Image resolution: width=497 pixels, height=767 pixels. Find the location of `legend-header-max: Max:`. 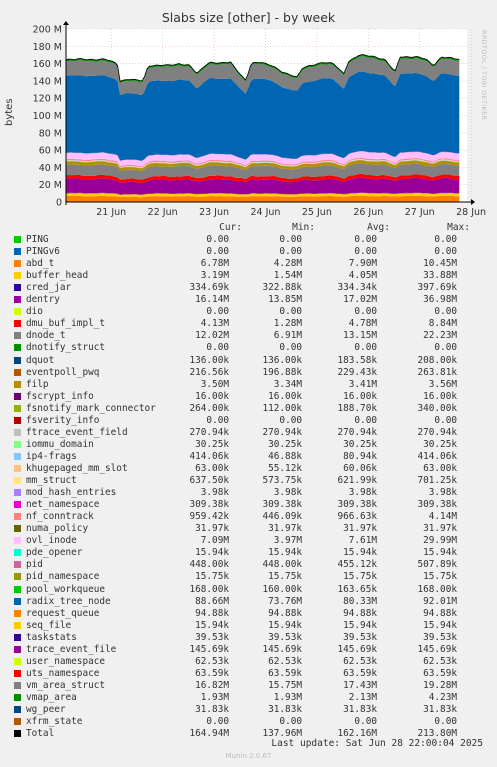

legend-header-max: Max: is located at coordinates (458, 227).